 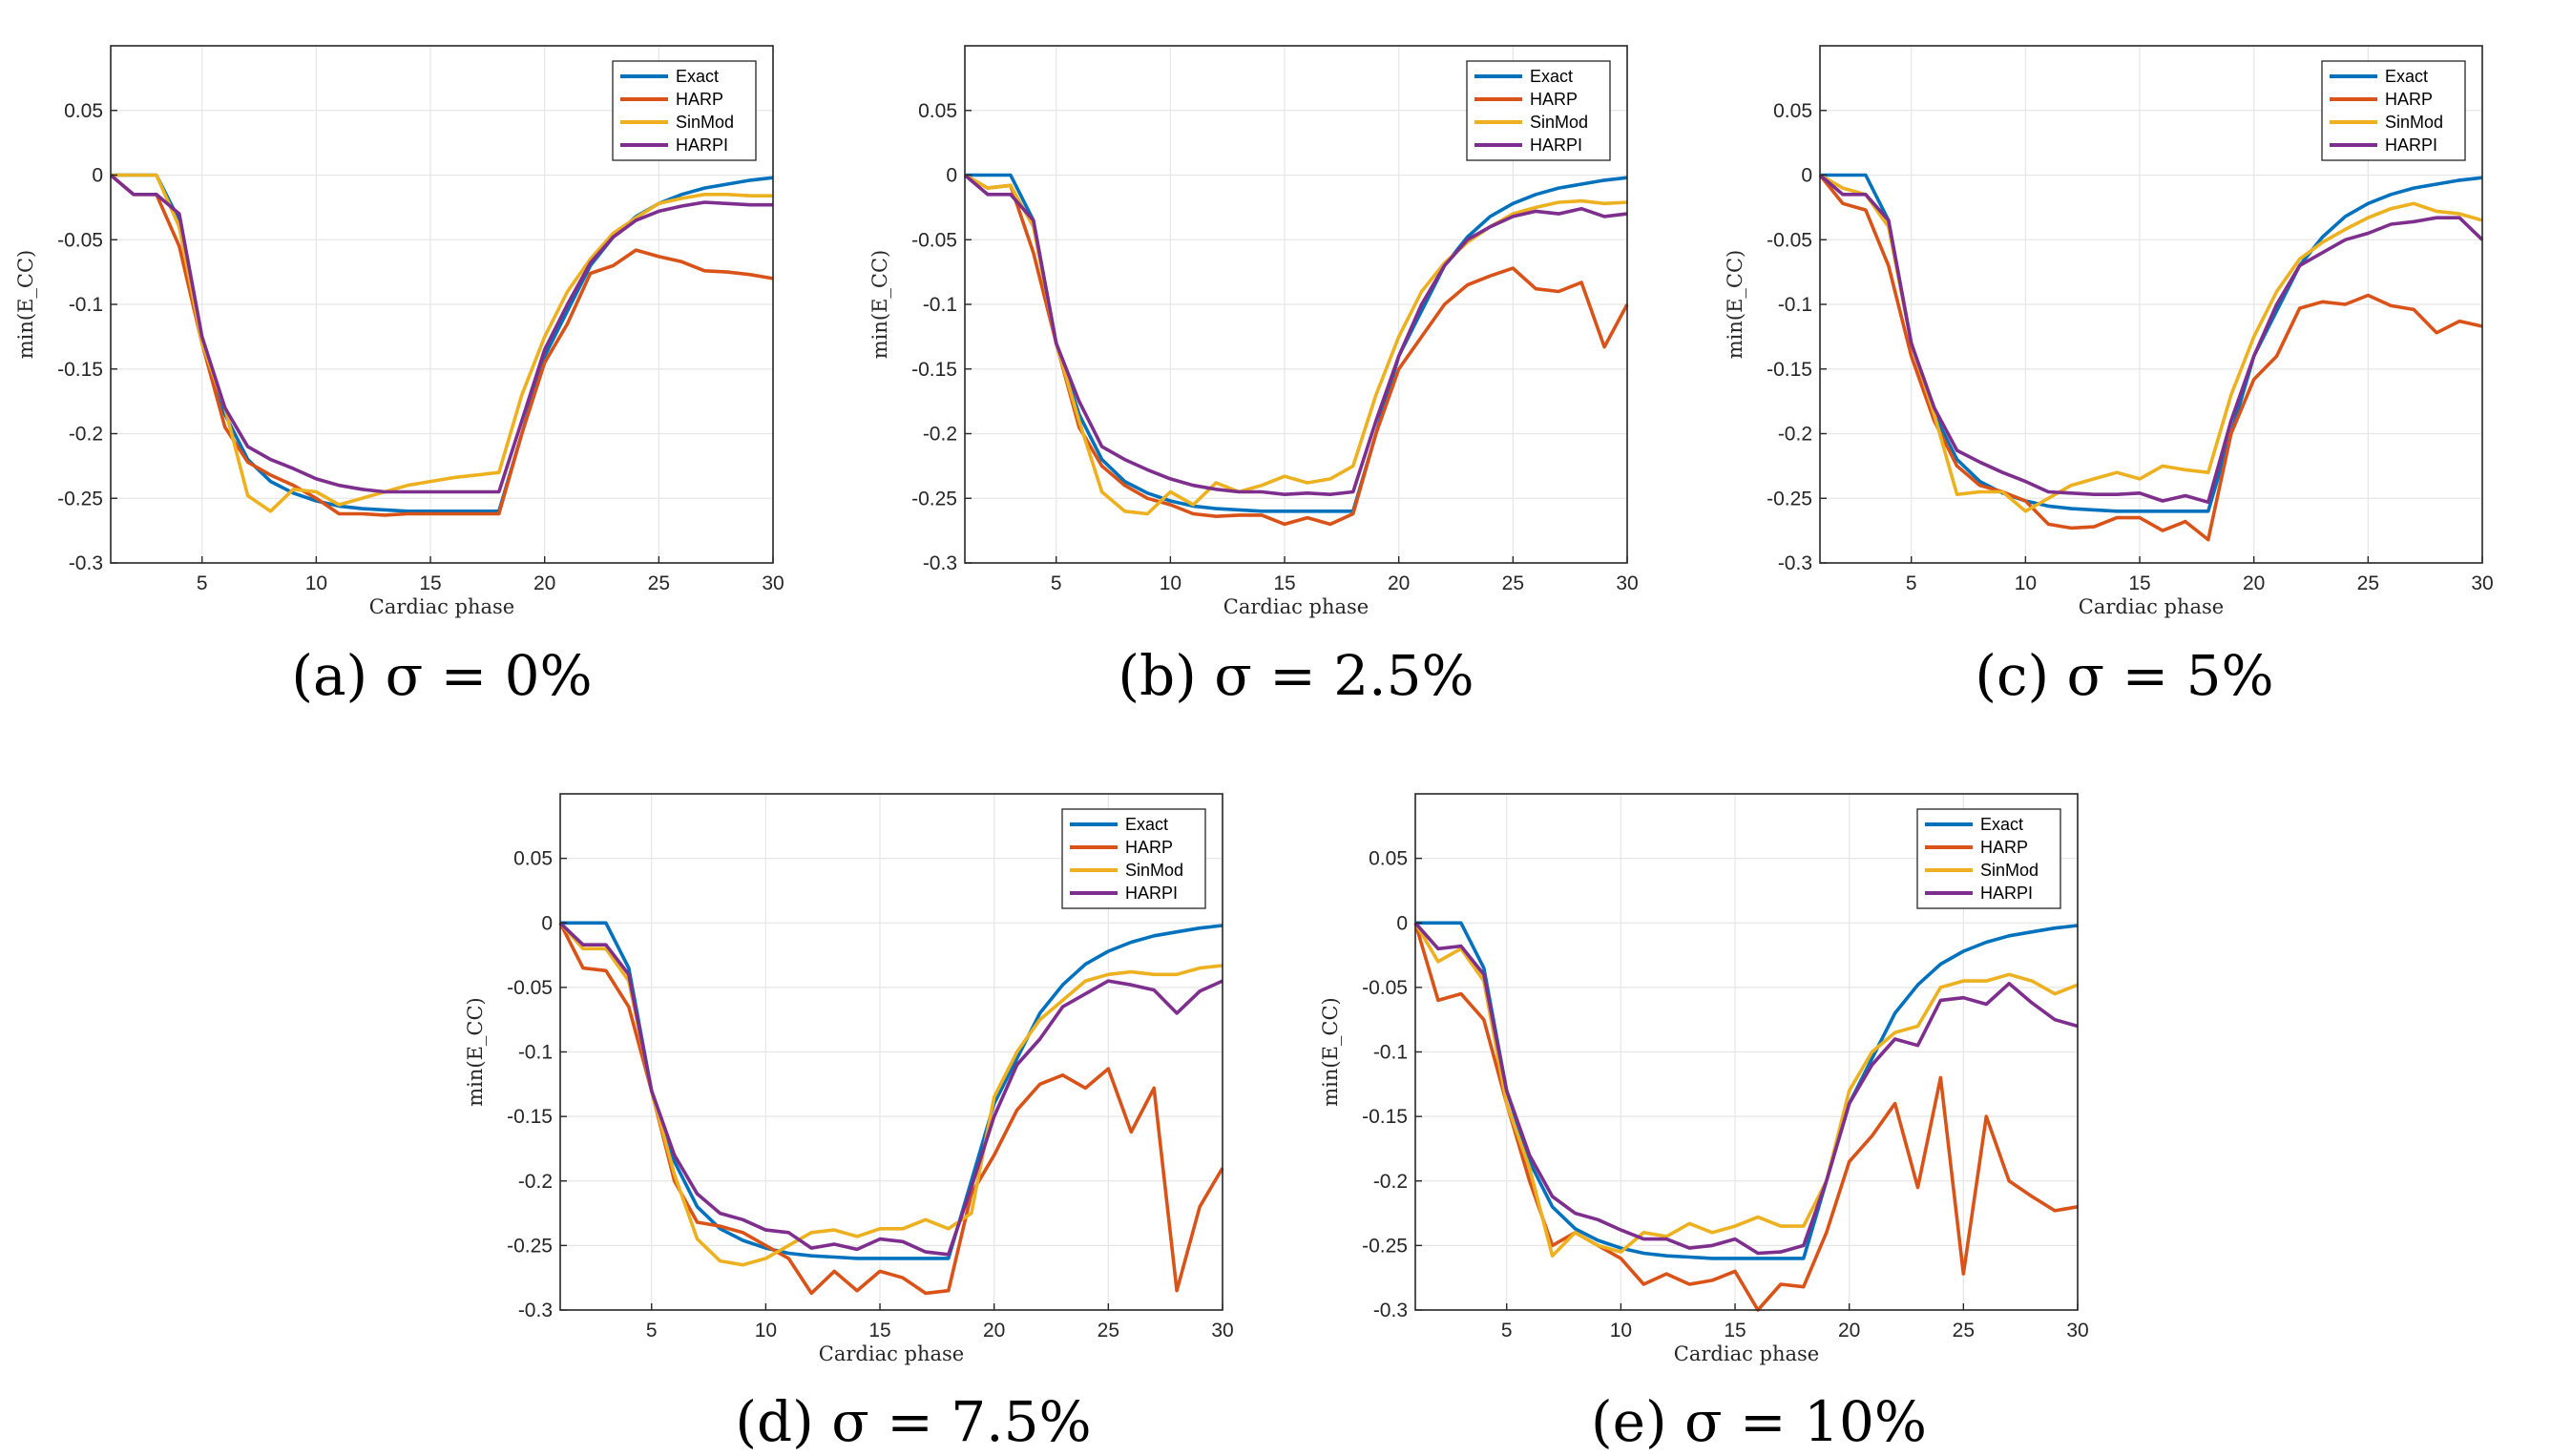 I want to click on series-line-exact, so click(x=1747, y=1091).